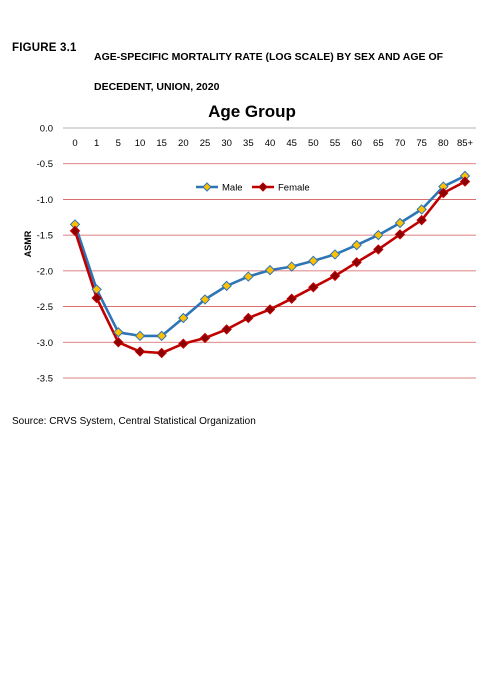 The image size is (500, 700). I want to click on x-tick-label: 20, so click(183, 143).